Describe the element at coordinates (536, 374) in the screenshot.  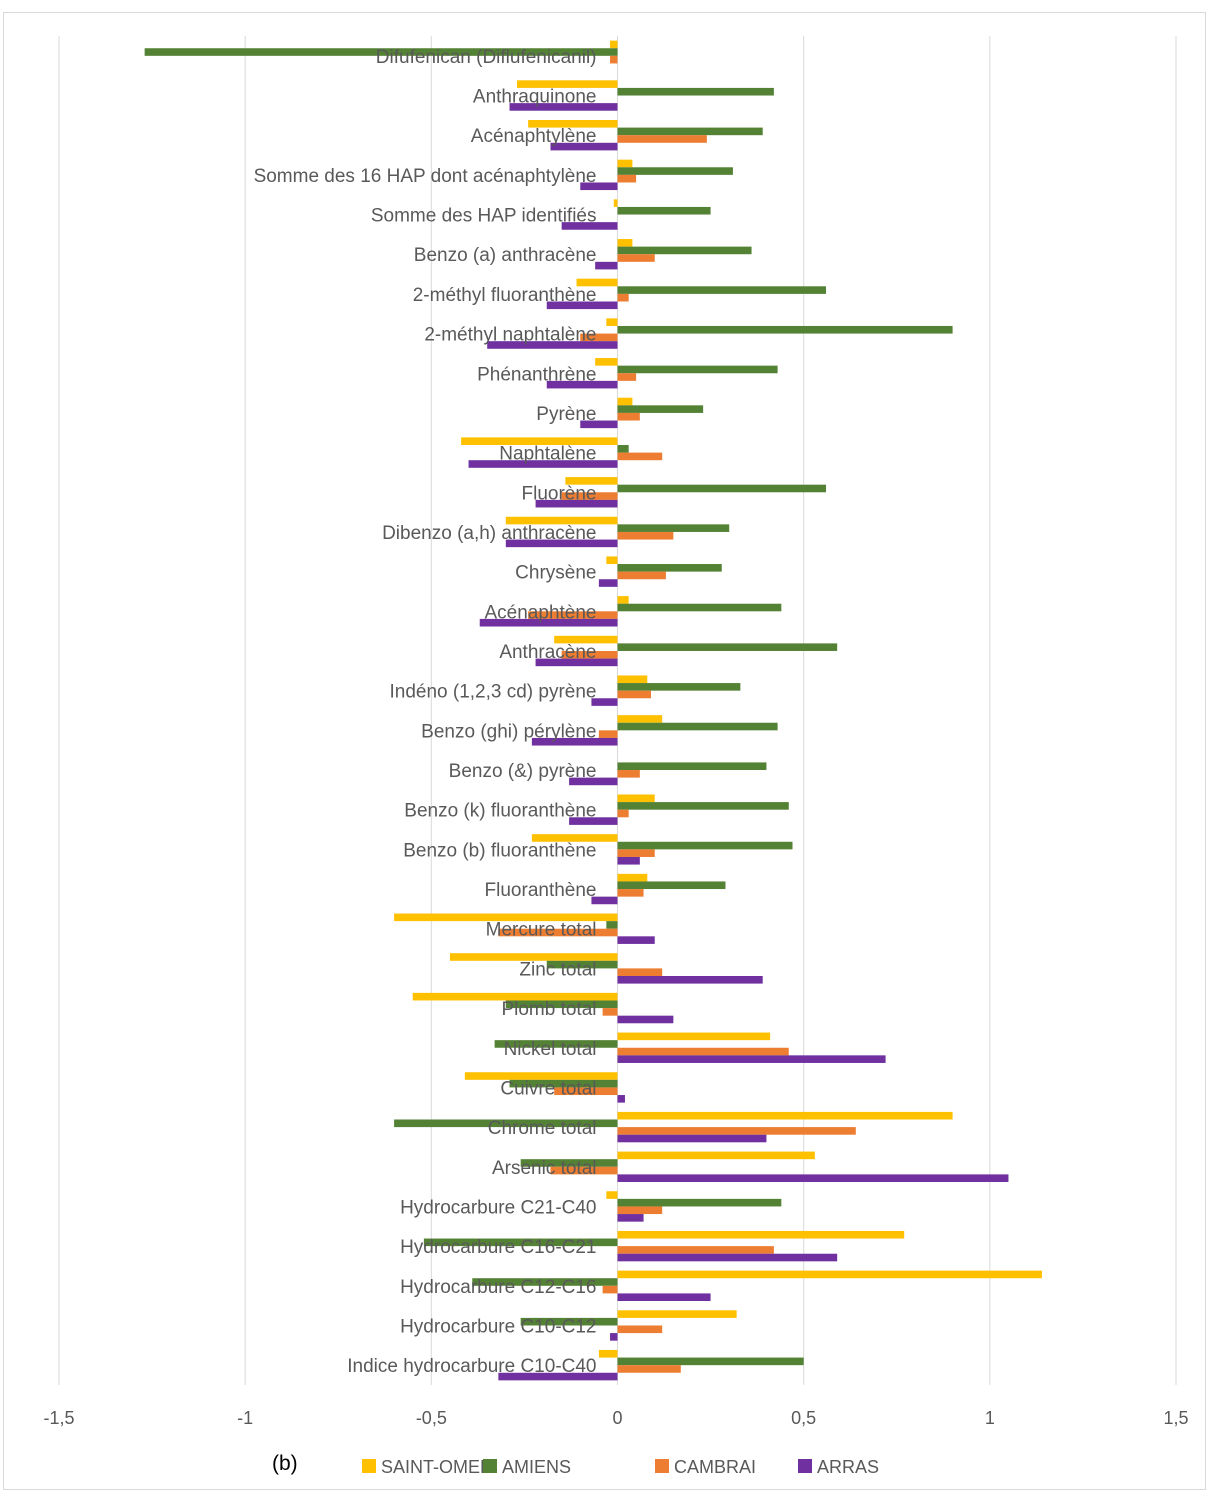
I see `category-label: Phénanthrène` at that location.